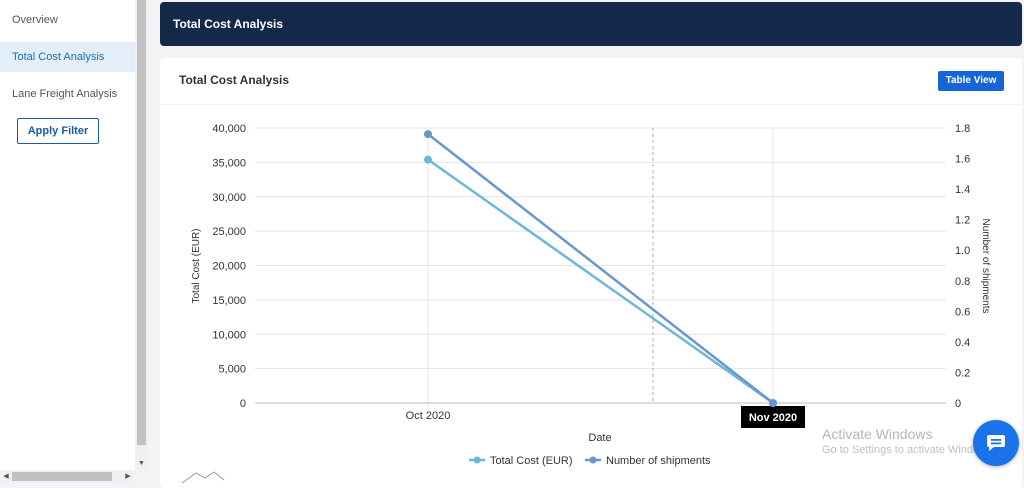 The image size is (1024, 488). I want to click on x-tick-label: Nov 2020, so click(773, 418).